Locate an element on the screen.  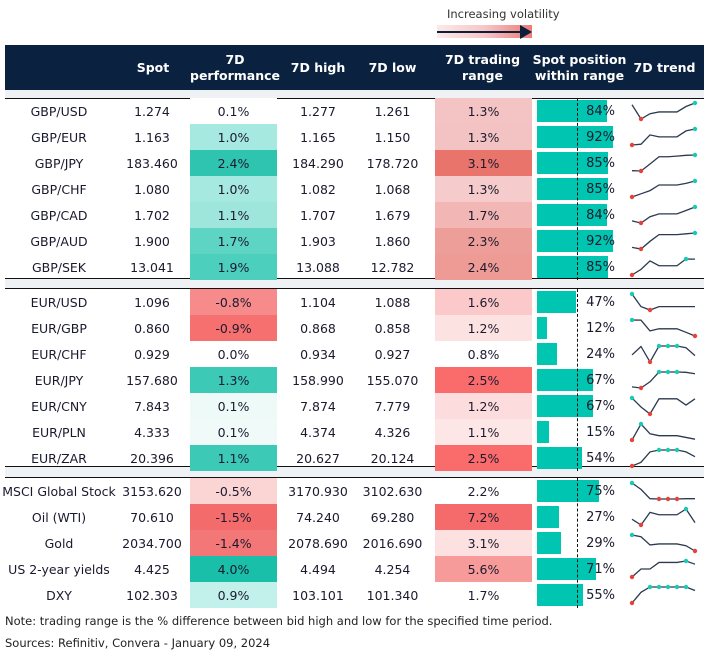
cell-low: 1.150 is located at coordinates (392, 137).